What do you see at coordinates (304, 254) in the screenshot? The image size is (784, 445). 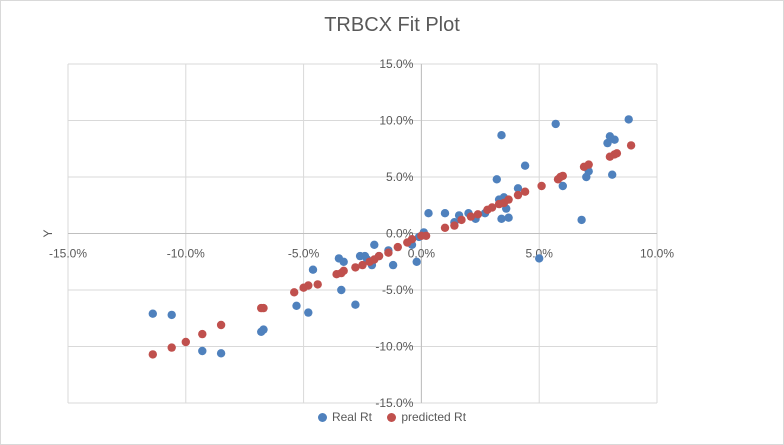 I see `x-tick-label: -5.0%` at bounding box center [304, 254].